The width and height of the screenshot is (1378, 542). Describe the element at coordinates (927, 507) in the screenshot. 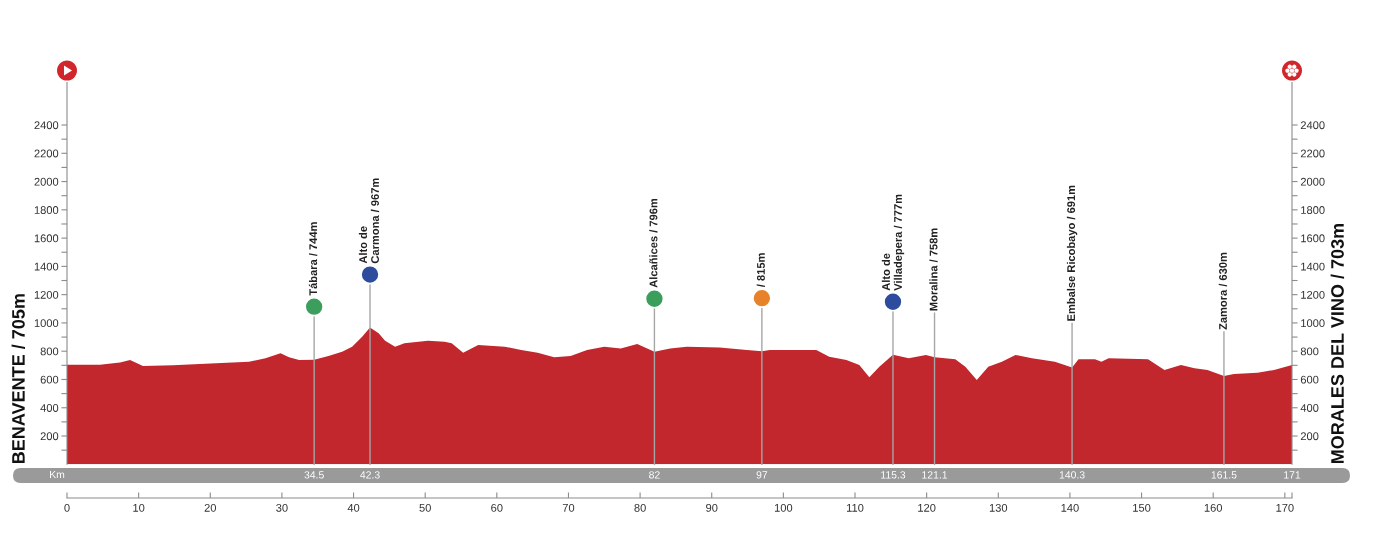

I see `x-tick-label: 120` at that location.